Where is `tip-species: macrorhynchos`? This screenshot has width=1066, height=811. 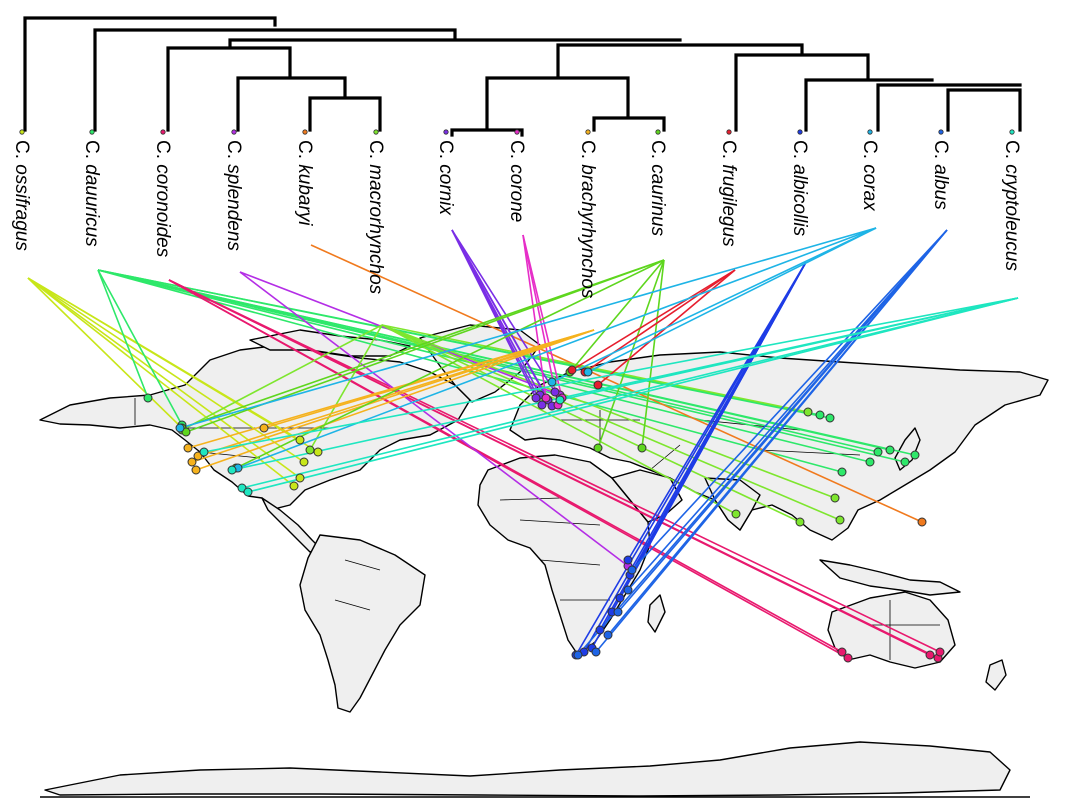
tip-species: macrorhynchos is located at coordinates (375, 229).